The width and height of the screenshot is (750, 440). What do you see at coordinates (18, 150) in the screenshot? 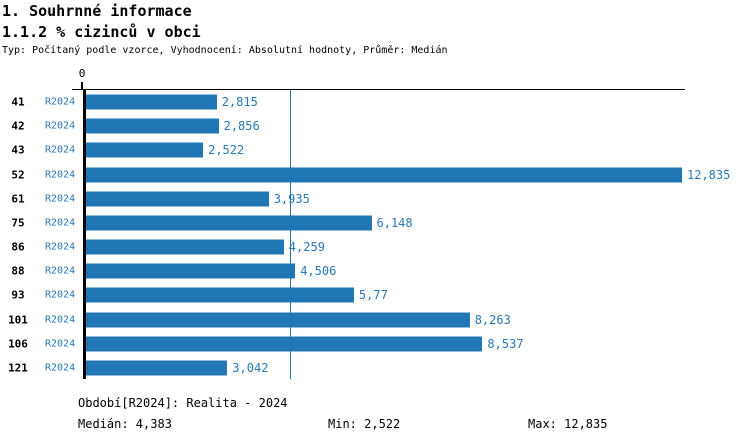
I see `row-category-label: 43` at bounding box center [18, 150].